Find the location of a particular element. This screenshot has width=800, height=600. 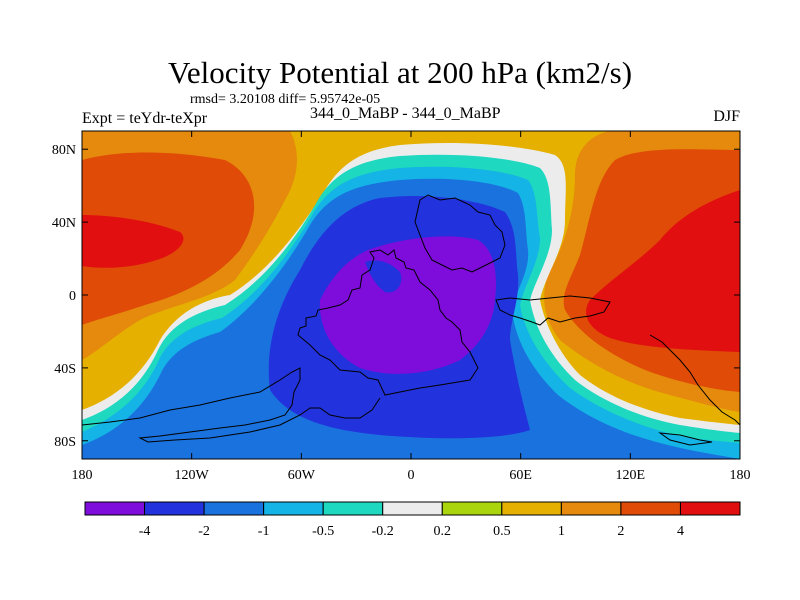

x-tick-label: 60E is located at coordinates (520, 475).